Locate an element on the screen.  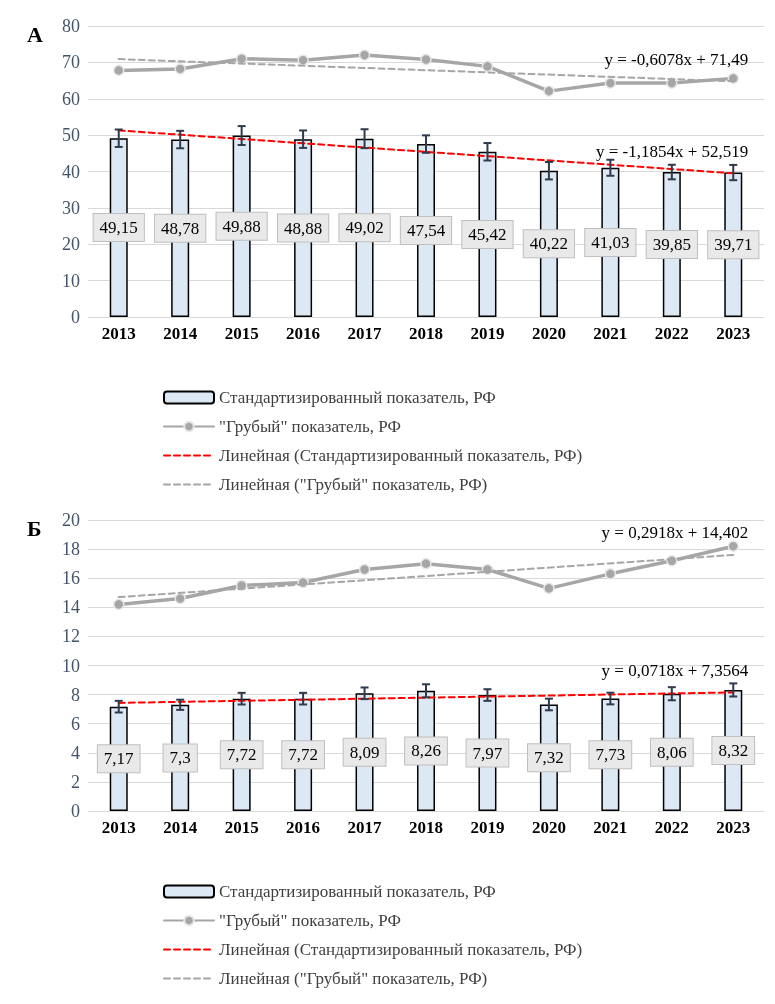
data-label: 49,02 is located at coordinates (364, 228).